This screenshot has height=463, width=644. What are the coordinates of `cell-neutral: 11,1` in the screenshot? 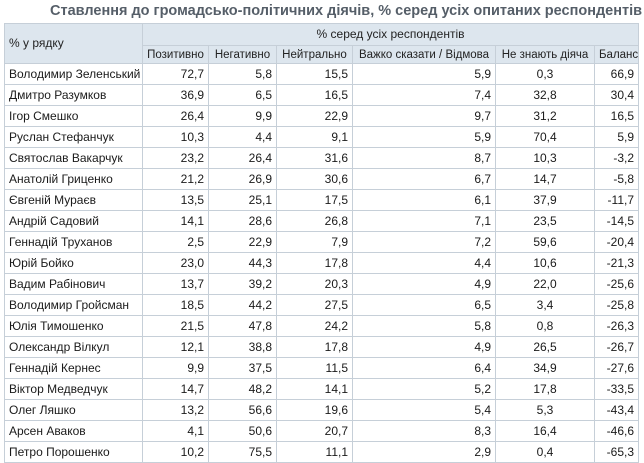 It's located at (314, 452).